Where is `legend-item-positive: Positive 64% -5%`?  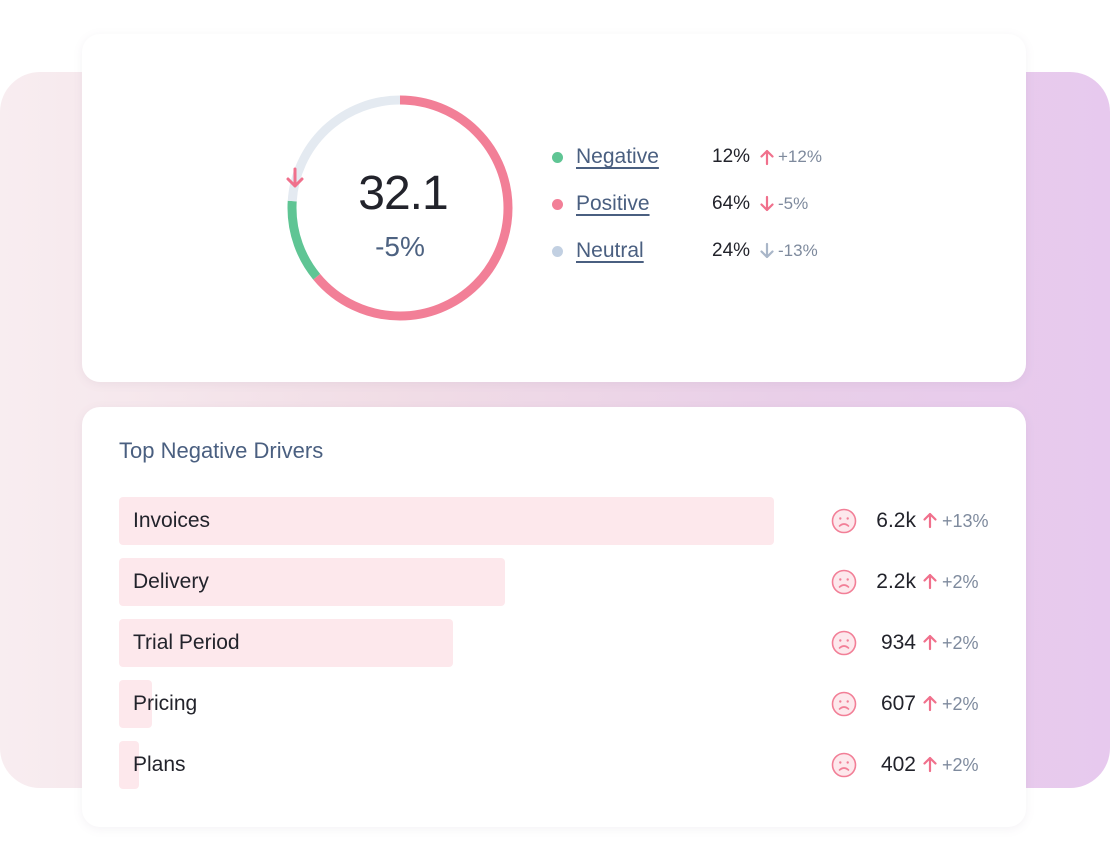
legend-item-positive: Positive 64% -5% is located at coordinates (702, 204).